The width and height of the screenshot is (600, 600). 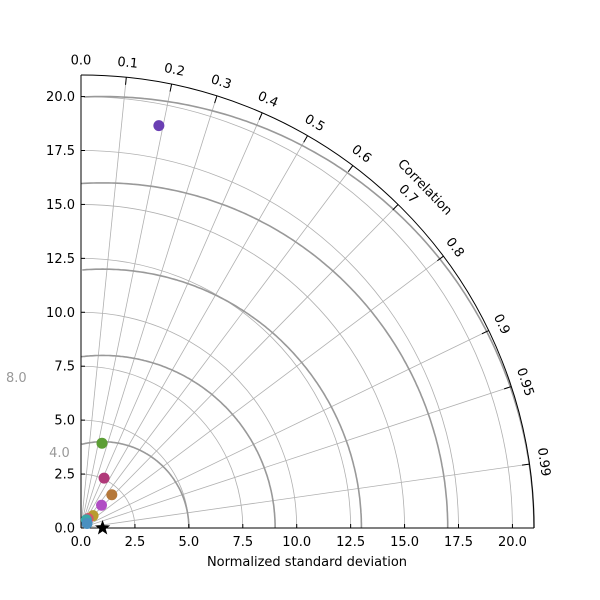 What do you see at coordinates (60, 151) in the screenshot?
I see `y-tick-label: 17.5` at bounding box center [60, 151].